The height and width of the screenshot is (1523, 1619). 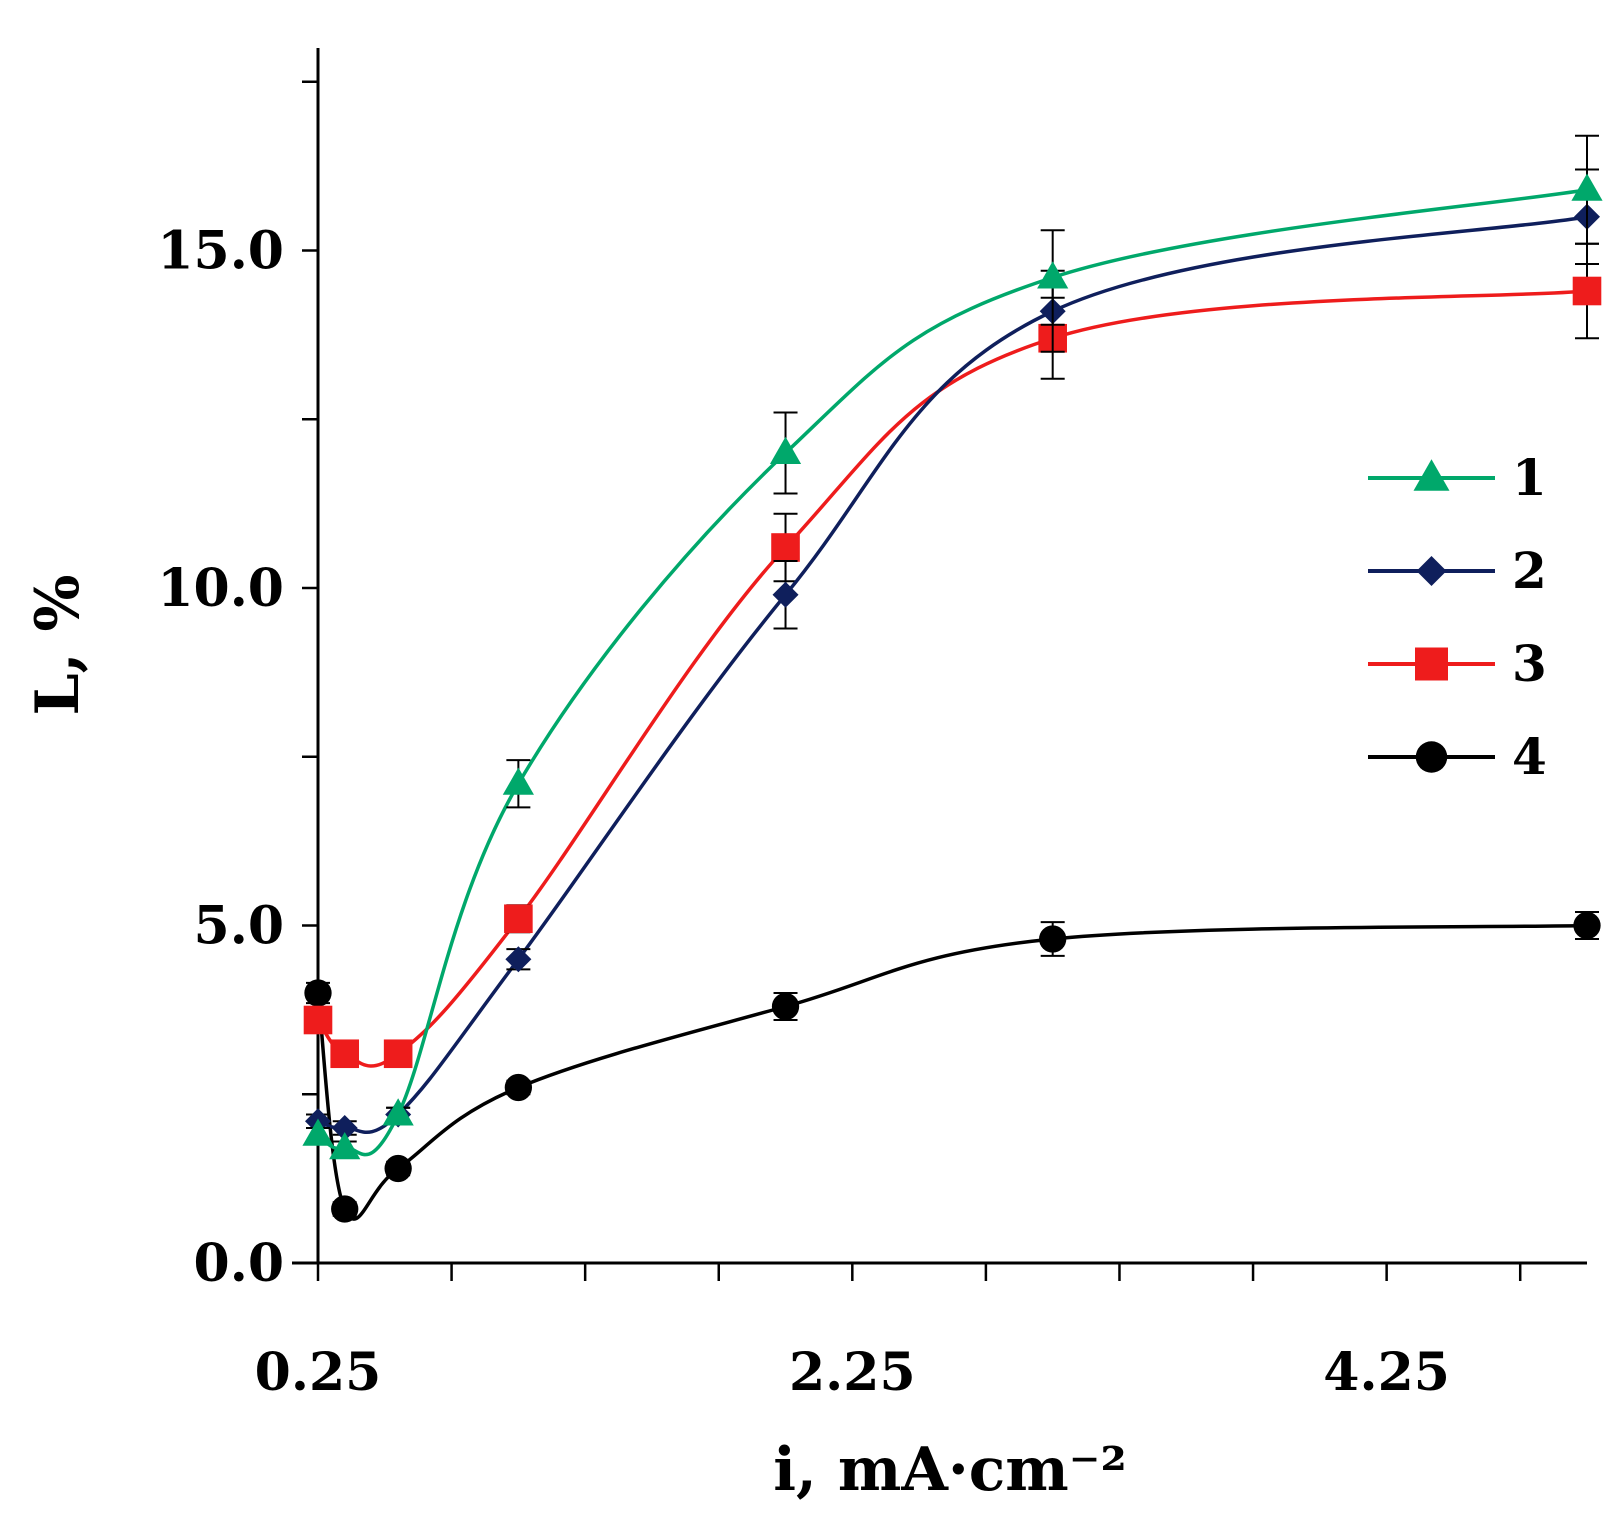 I want to click on y-tick-label: 10.0, so click(x=220, y=588).